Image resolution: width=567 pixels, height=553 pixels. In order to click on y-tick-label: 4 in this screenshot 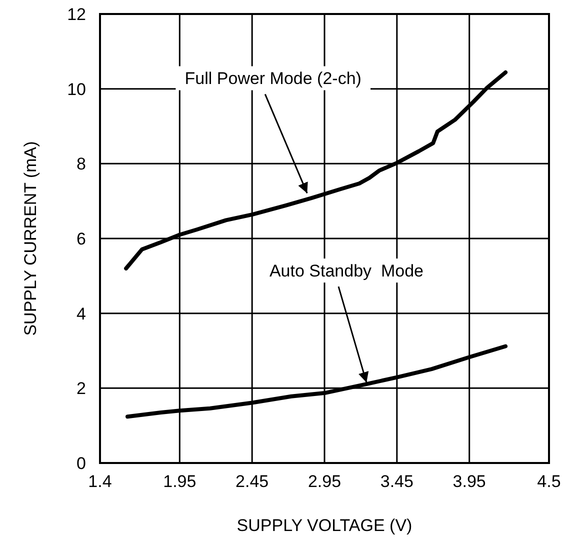, I will do `click(81, 314)`.